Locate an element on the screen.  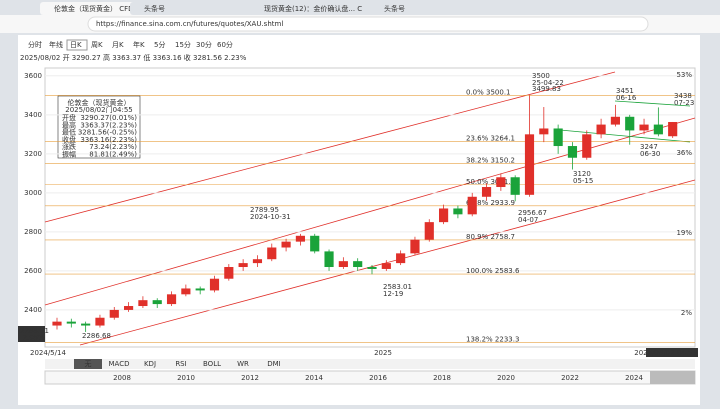
info-value: 81.81(2.49%) is located at coordinates (113, 155).